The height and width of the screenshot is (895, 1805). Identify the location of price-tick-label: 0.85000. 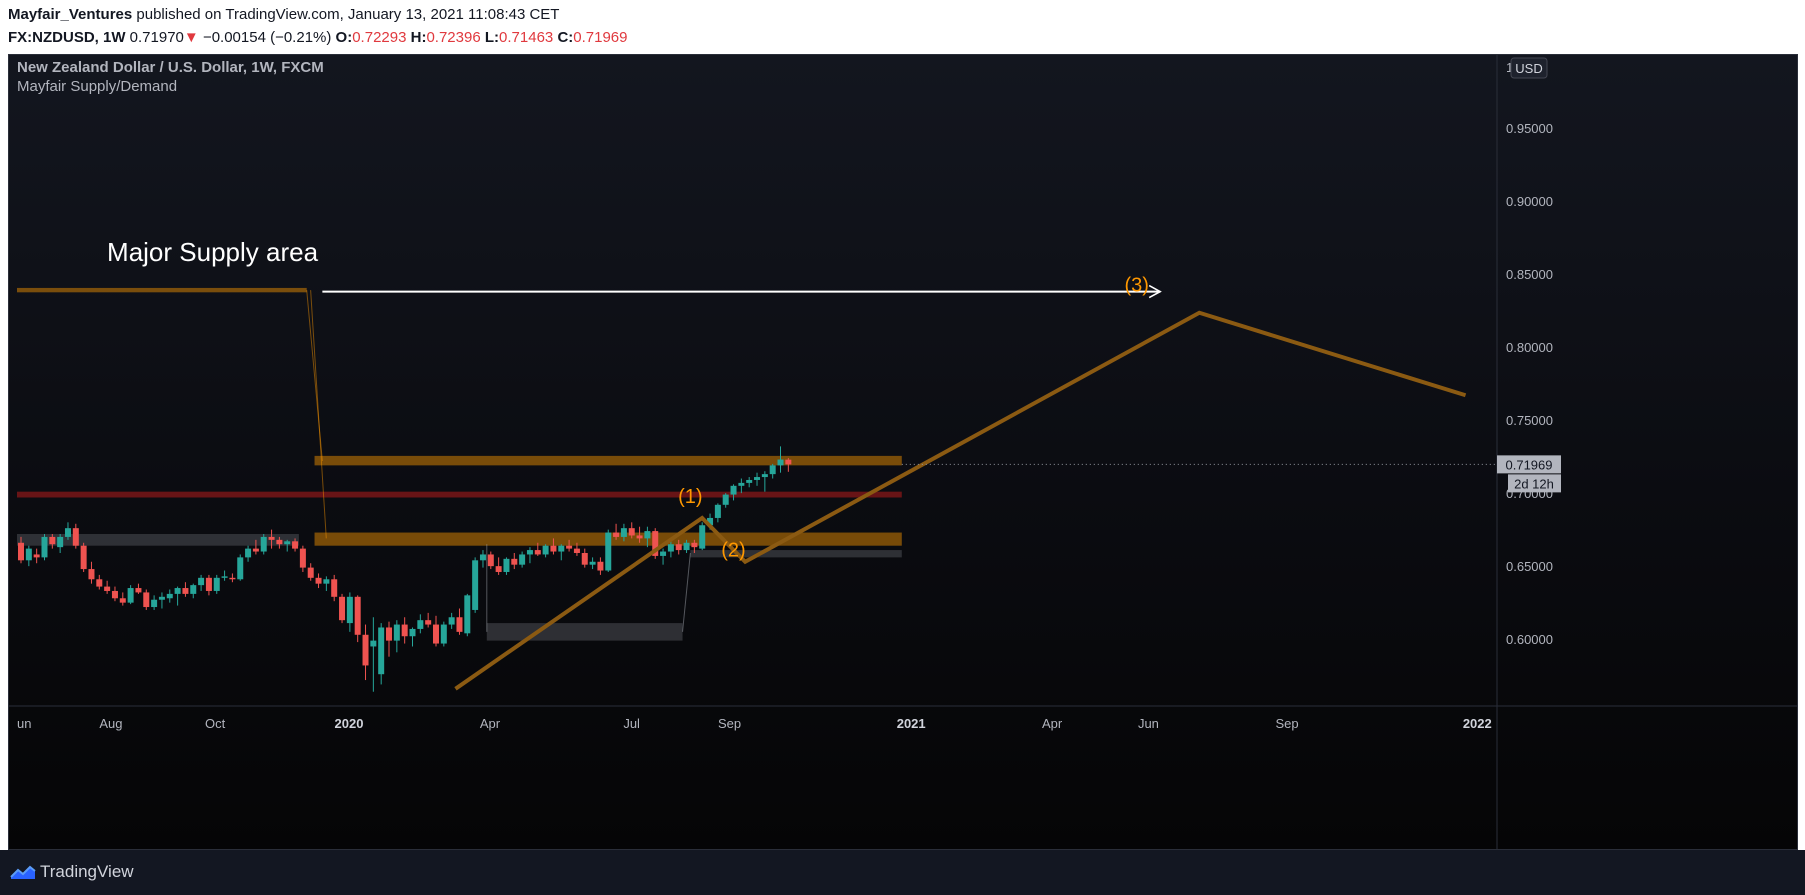
(1529, 274).